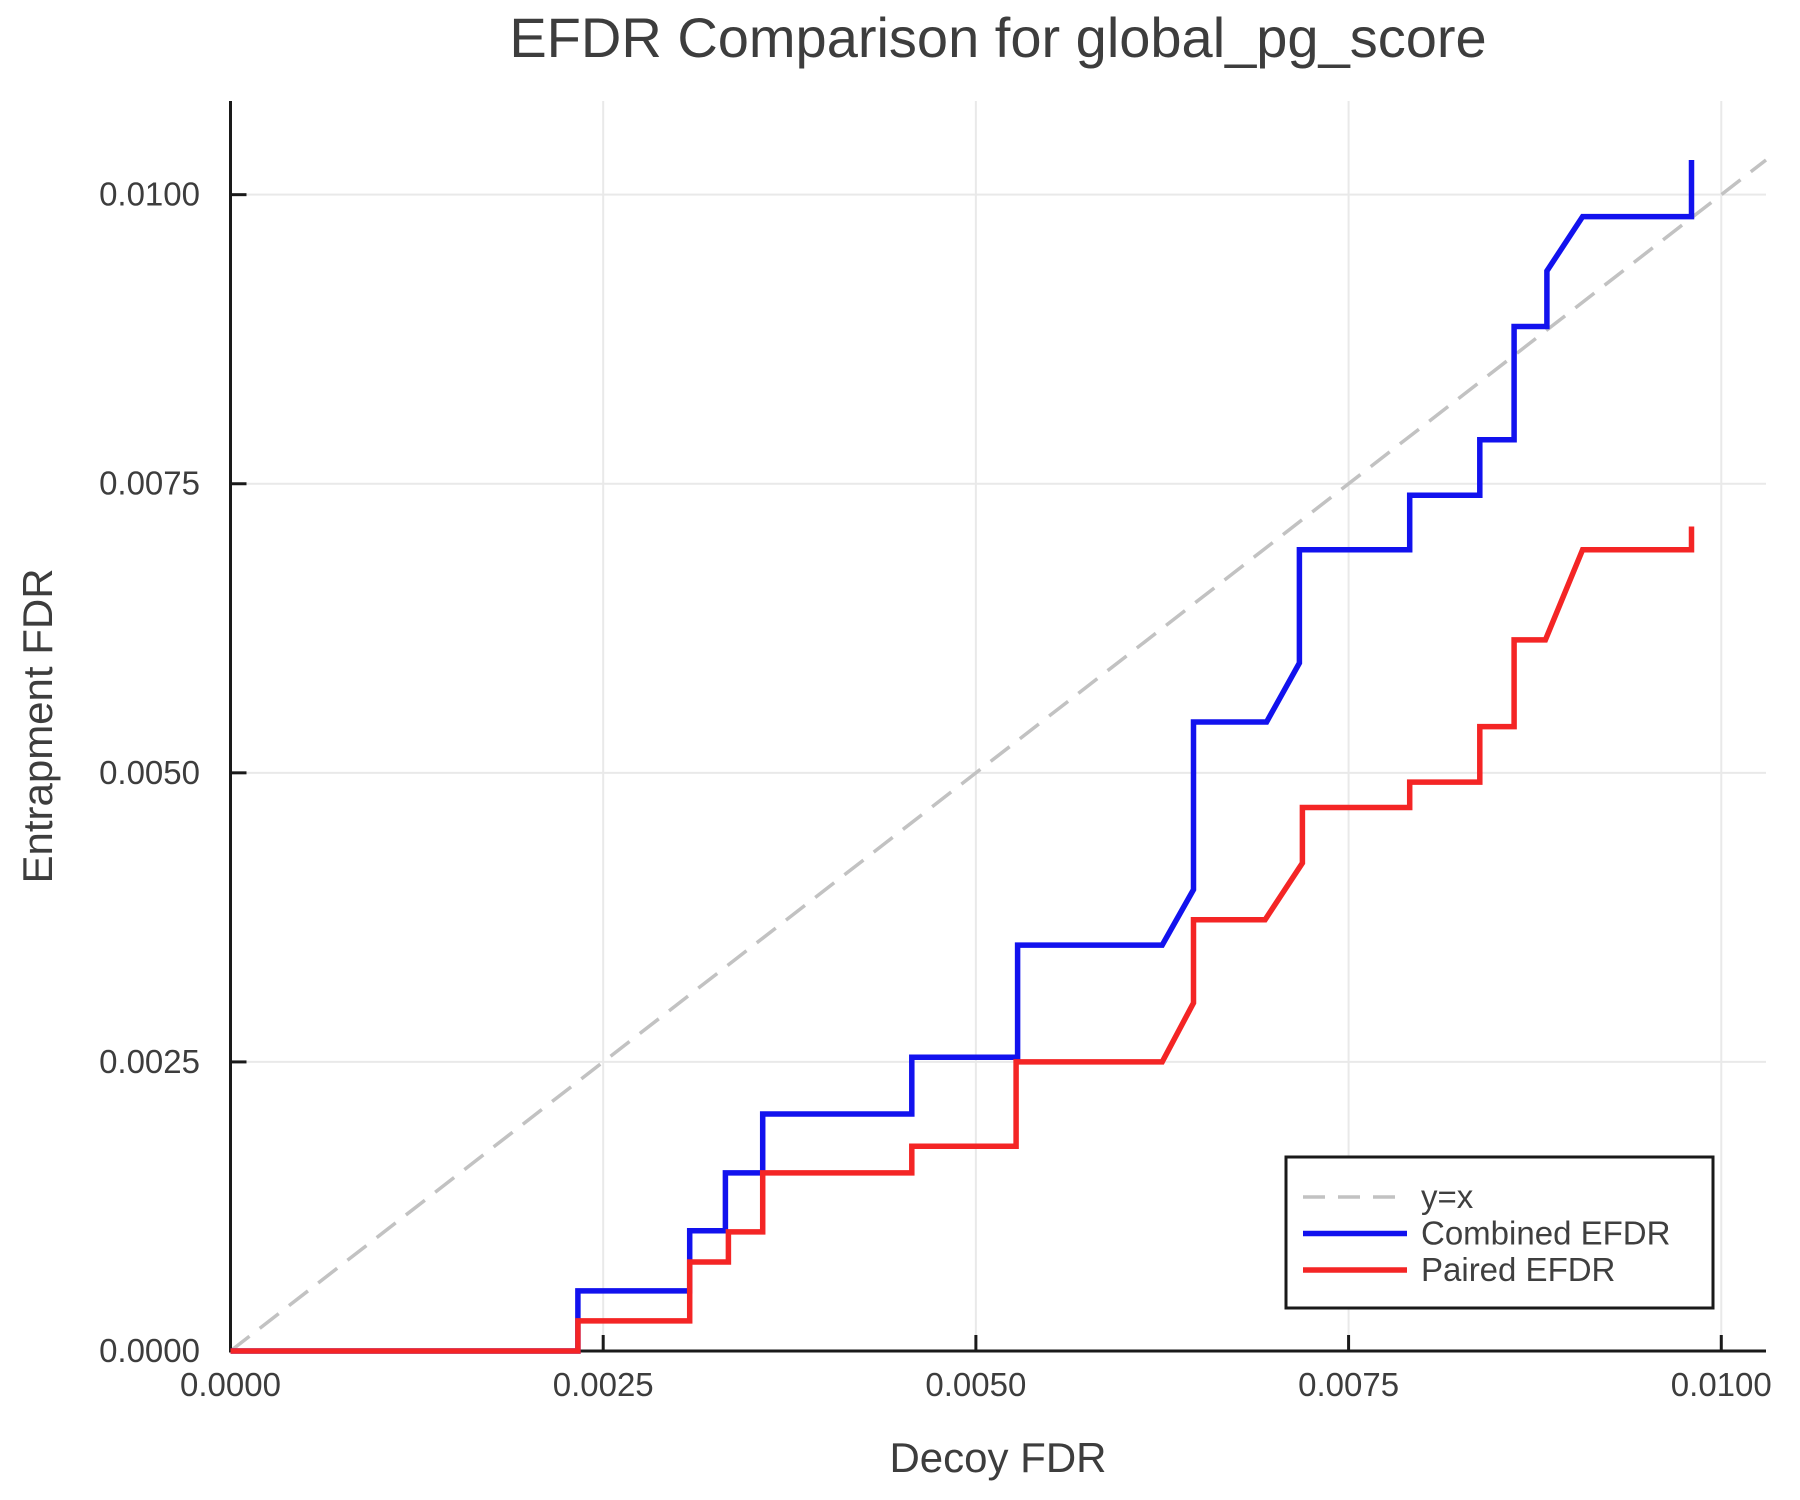 The width and height of the screenshot is (1800, 1500). What do you see at coordinates (975, 1384) in the screenshot?
I see `x-tick-label: 0.0050` at bounding box center [975, 1384].